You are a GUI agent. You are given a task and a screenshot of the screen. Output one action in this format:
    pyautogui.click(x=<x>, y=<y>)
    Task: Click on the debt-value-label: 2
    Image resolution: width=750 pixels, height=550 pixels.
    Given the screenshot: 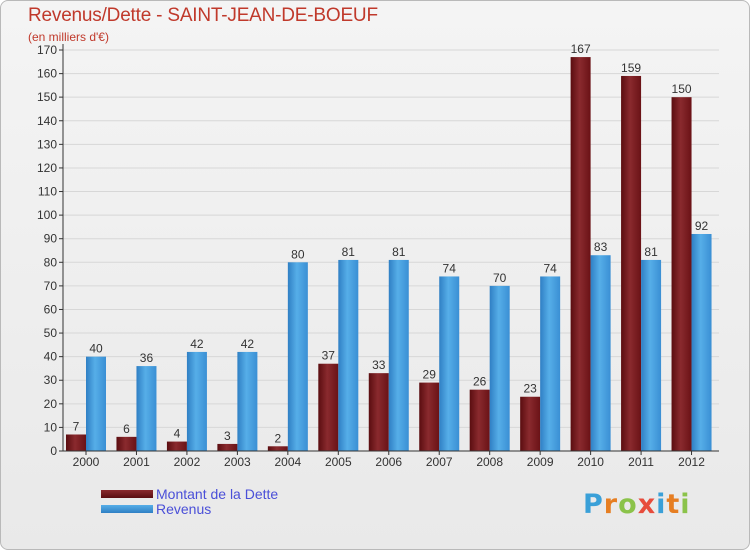 What is the action you would take?
    pyautogui.click(x=278, y=438)
    